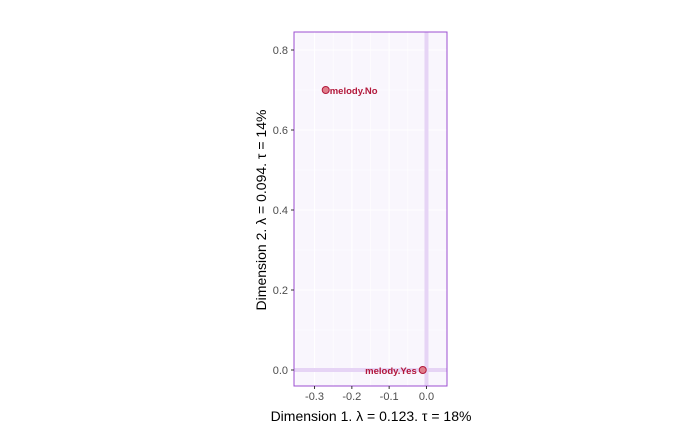 This screenshot has height=432, width=700. Describe the element at coordinates (391, 371) in the screenshot. I see `data-point-label: melody.Yes` at that location.